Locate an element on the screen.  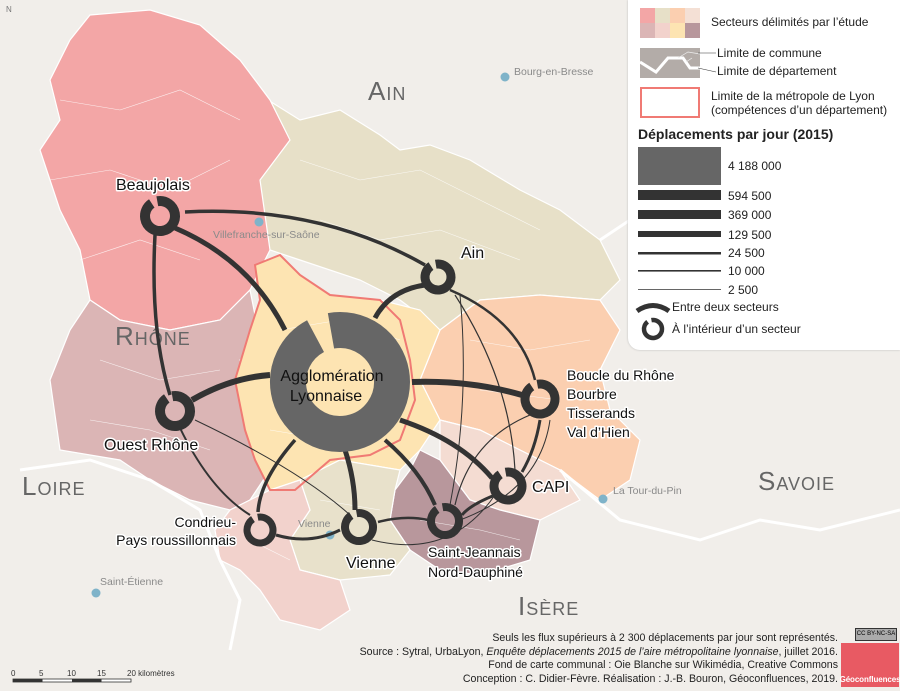
flow-agglo-boucle is located at coordinates (467, 388).